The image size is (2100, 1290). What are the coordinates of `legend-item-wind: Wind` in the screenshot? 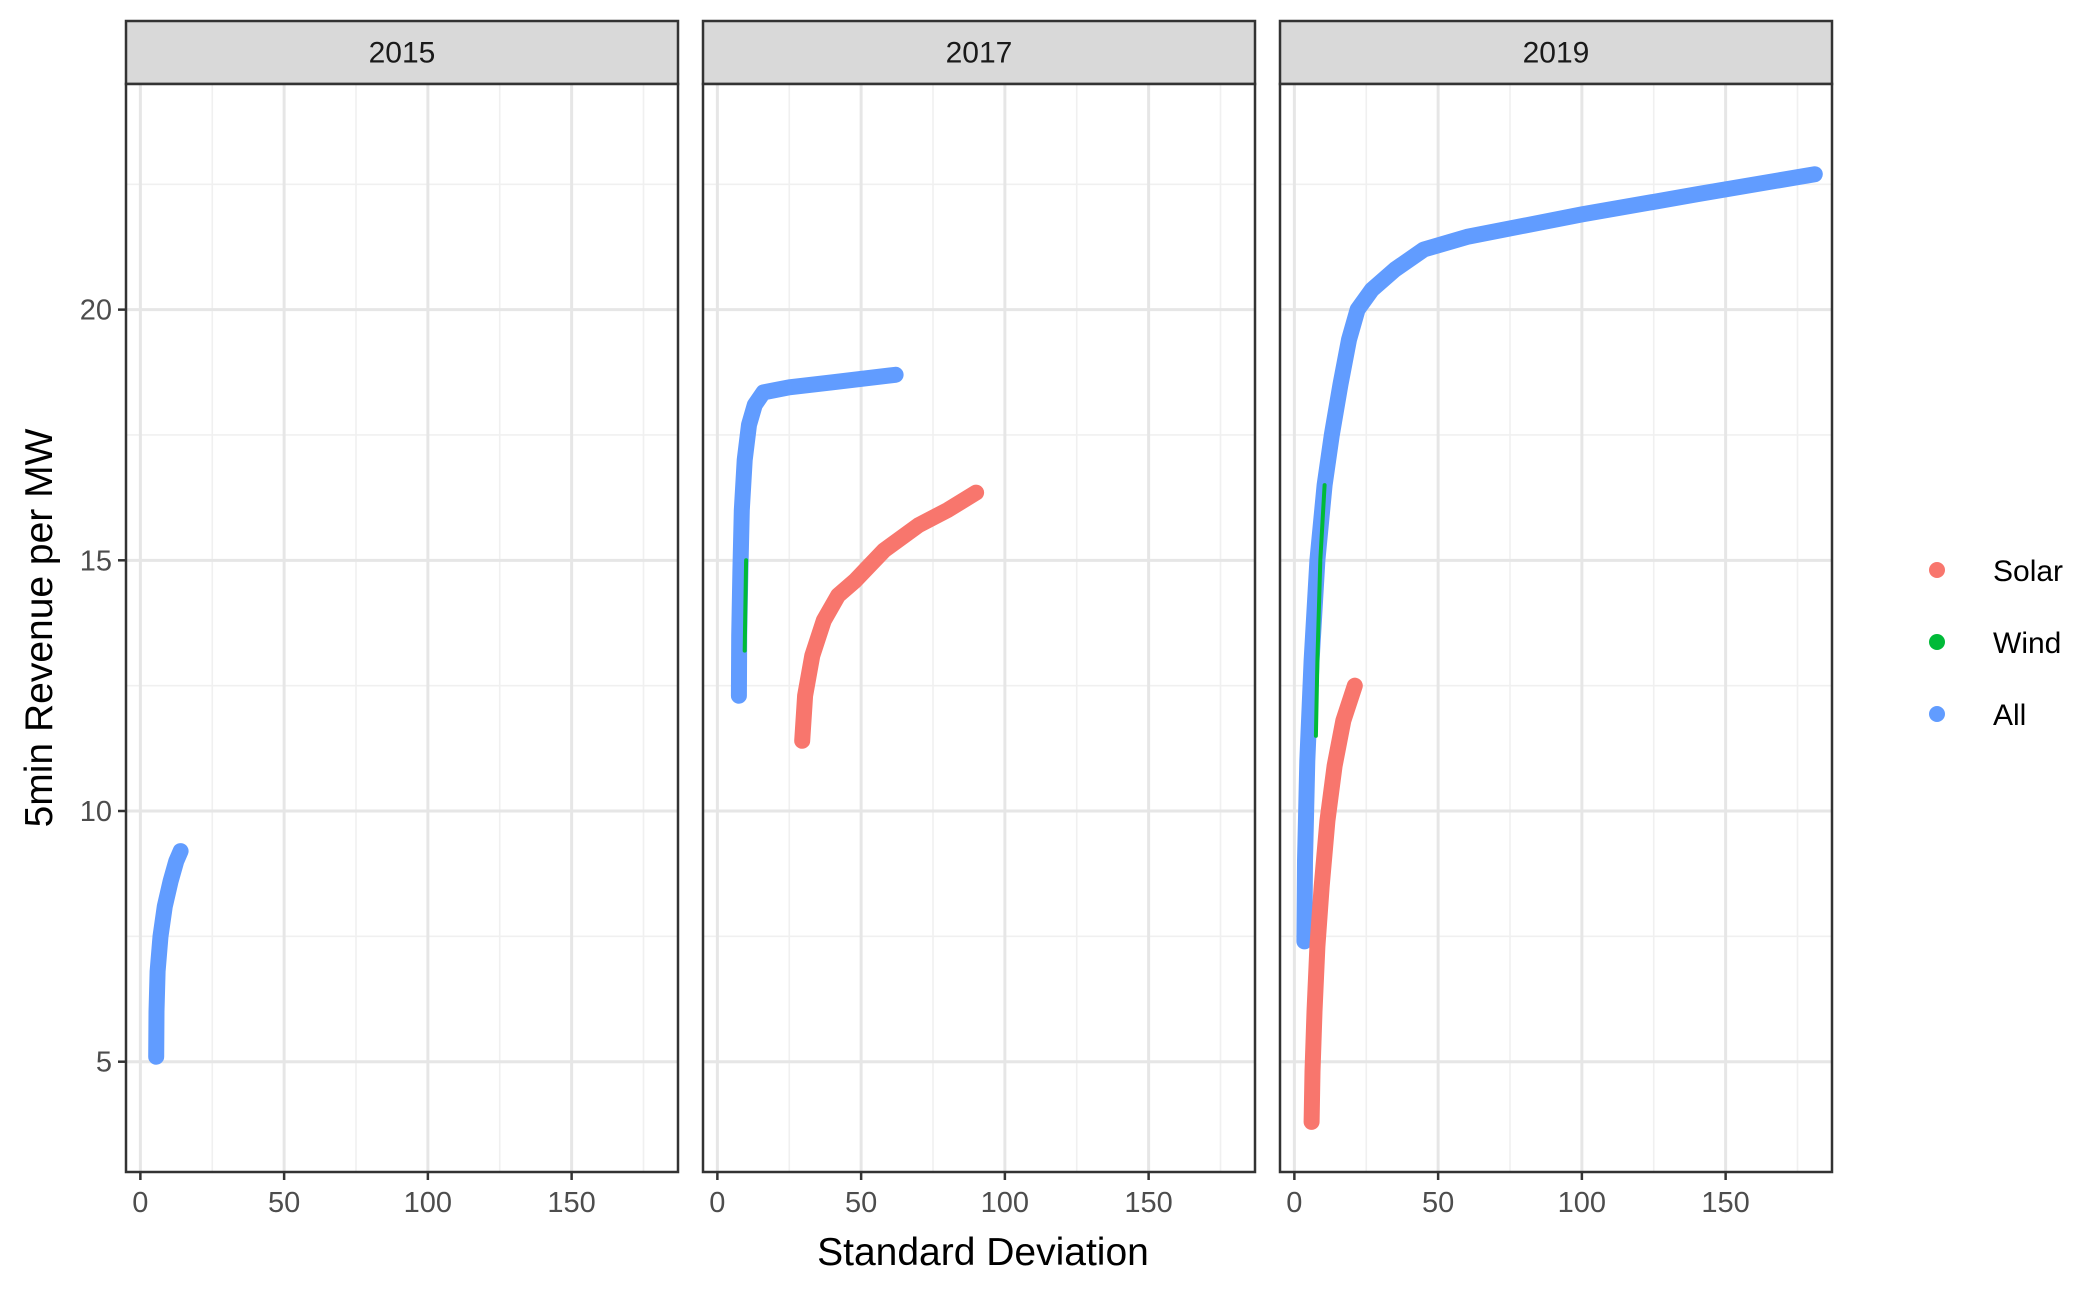 It's located at (1995, 643).